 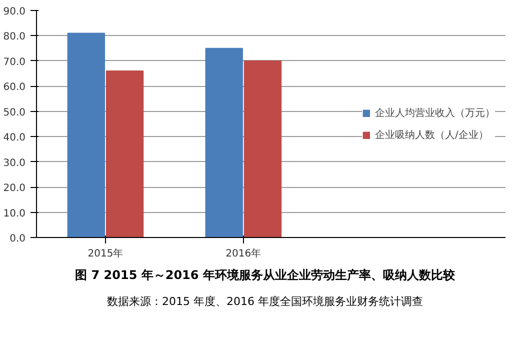 I want to click on y-tick-label: 70.0, so click(x=14, y=62).